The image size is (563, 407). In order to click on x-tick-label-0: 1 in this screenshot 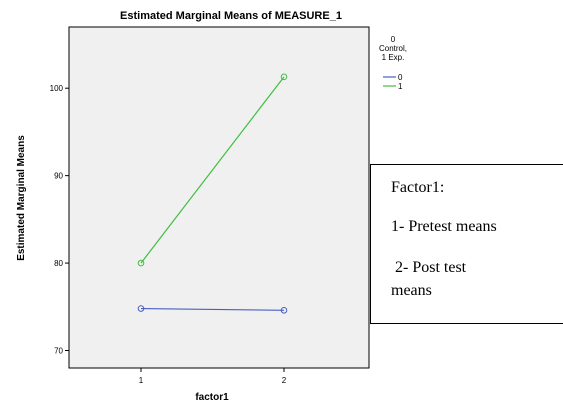, I will do `click(141, 380)`.